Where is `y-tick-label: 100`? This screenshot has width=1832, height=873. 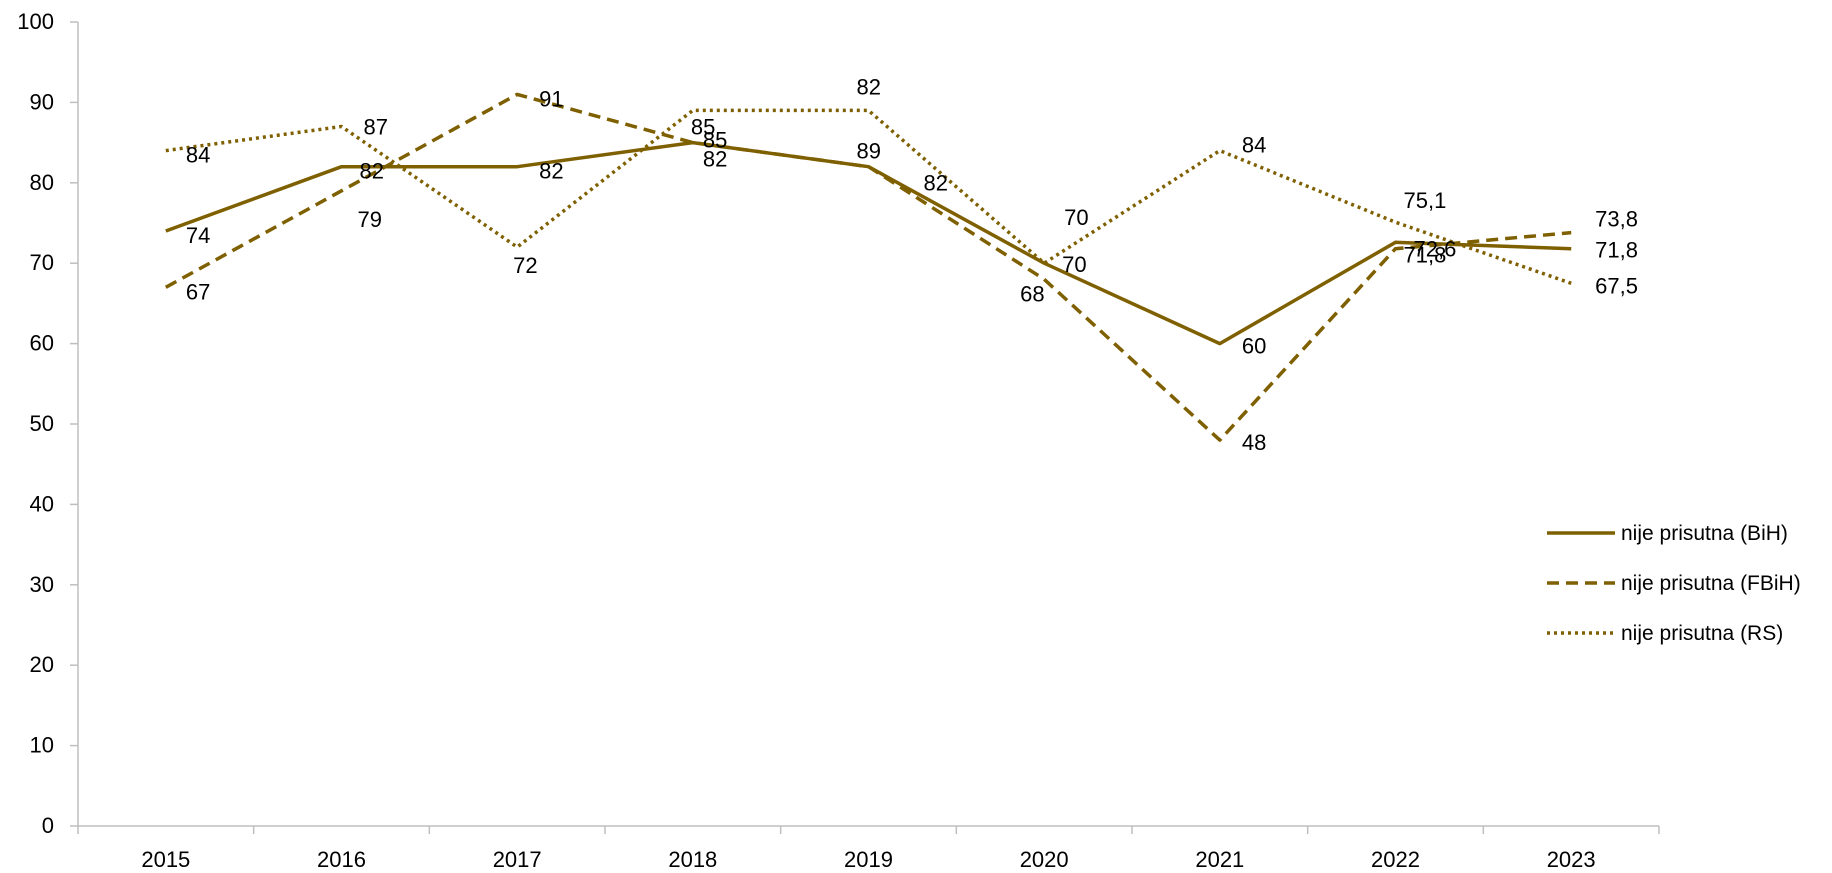 y-tick-label: 100 is located at coordinates (35, 21).